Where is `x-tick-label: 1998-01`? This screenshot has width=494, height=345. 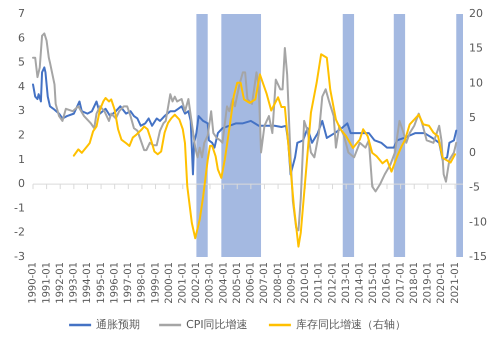
x-tick-label: 1998-01 is located at coordinates (142, 283).